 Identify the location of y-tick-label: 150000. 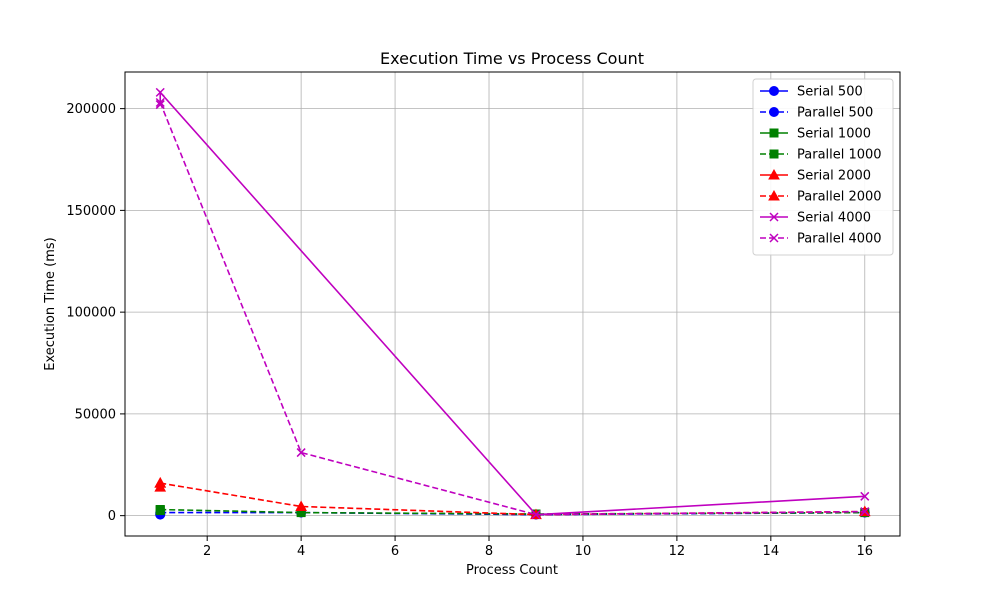
(91, 211).